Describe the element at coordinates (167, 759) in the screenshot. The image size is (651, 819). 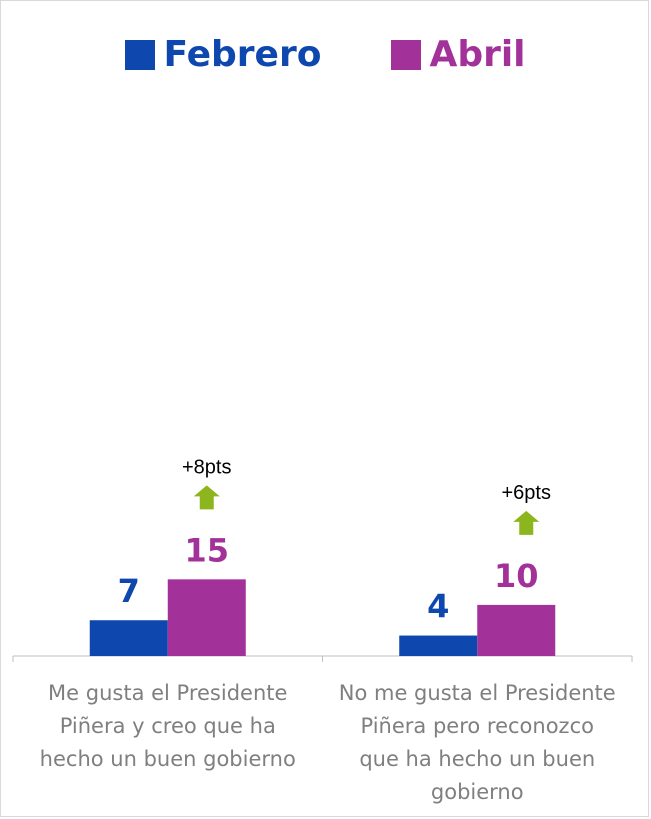
I see `category-label-line: hecho un buen gobierno` at that location.